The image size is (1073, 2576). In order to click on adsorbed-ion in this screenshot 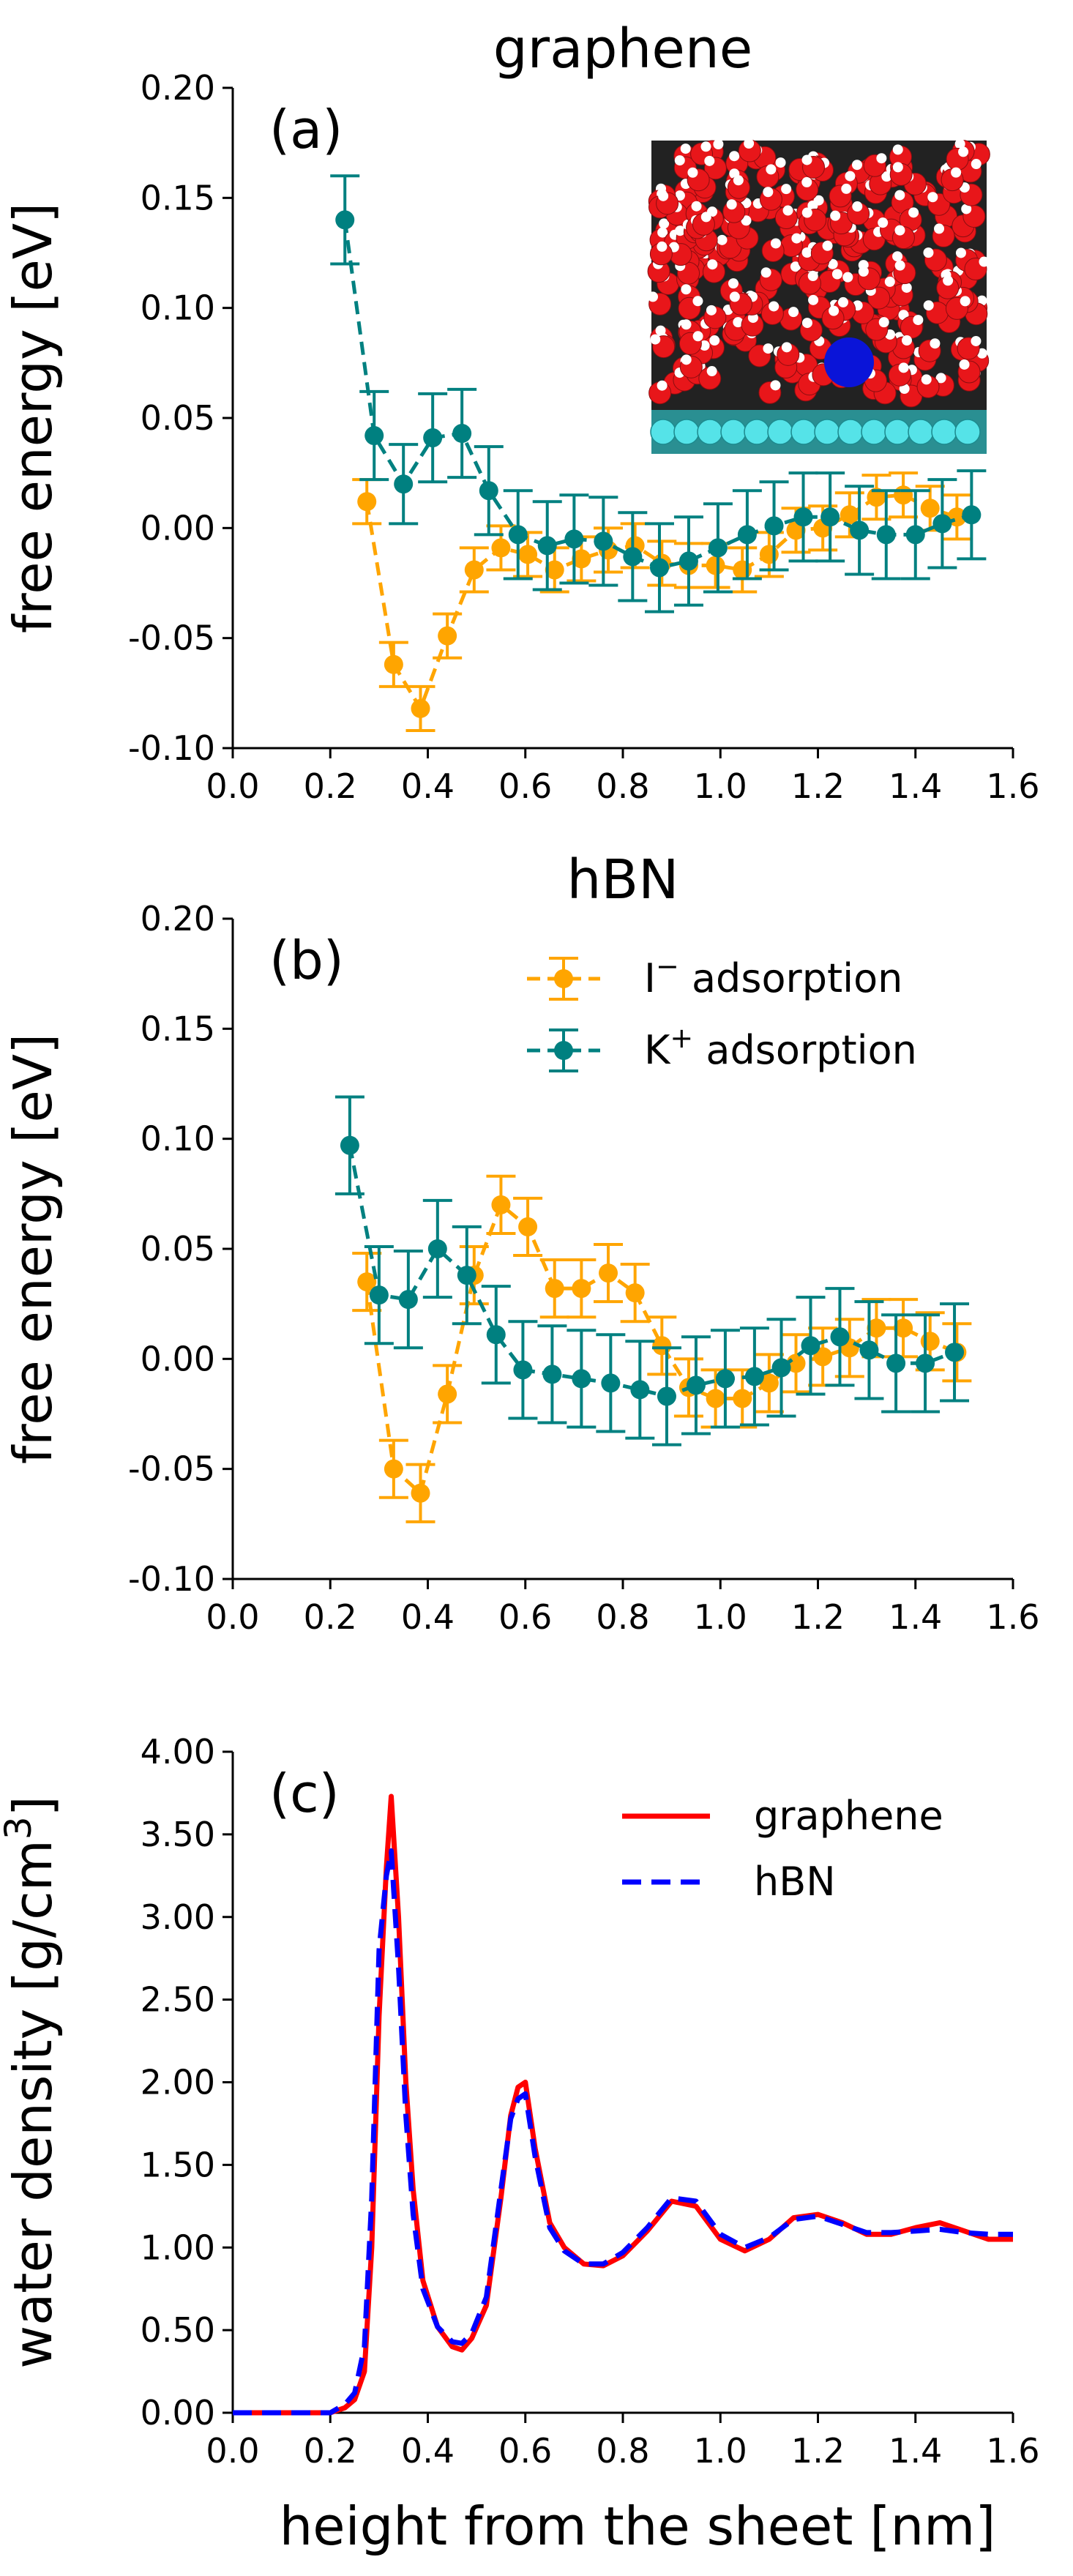, I will do `click(849, 362)`.